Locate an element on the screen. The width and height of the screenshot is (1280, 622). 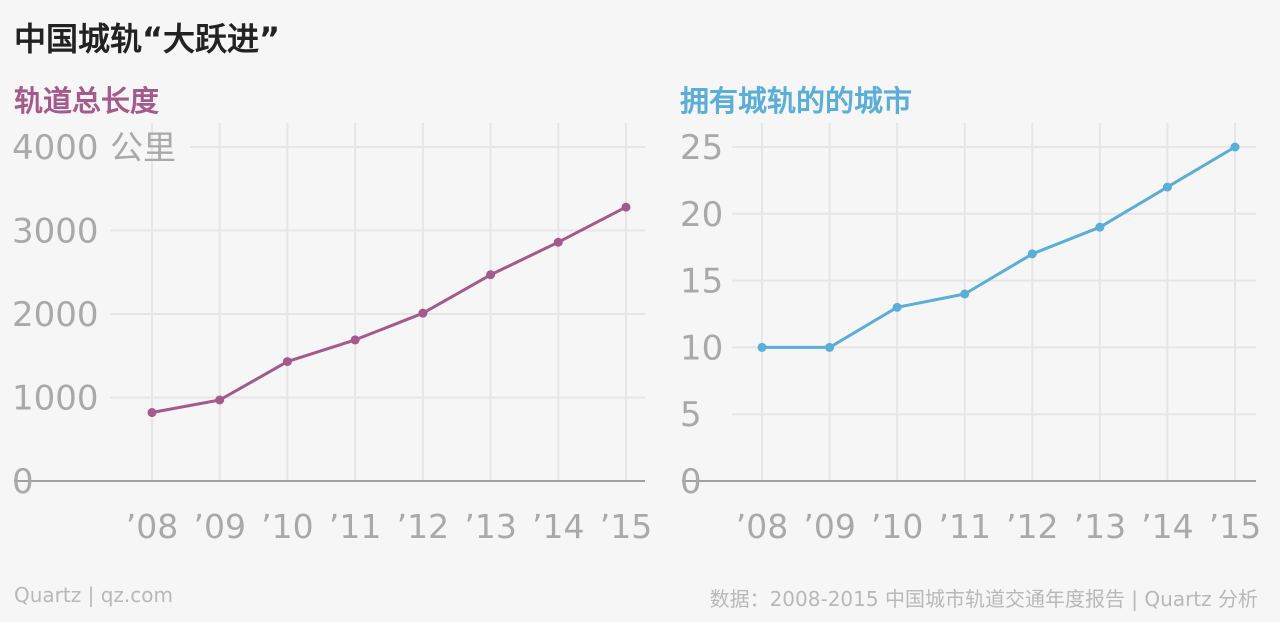
footer-source: 数据：2008-2015 中国城市轨道交通年度报告 | Quartz 分析 is located at coordinates (983, 599).